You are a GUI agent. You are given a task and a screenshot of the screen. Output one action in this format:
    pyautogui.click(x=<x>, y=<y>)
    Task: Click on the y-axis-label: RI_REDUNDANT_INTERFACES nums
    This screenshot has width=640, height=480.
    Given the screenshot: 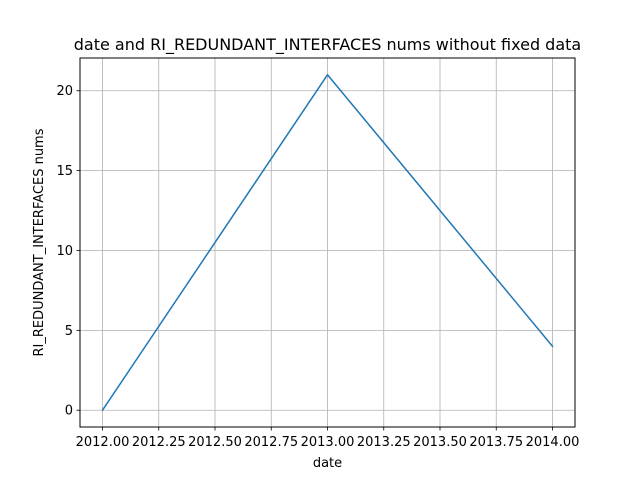 What is the action you would take?
    pyautogui.click(x=39, y=242)
    